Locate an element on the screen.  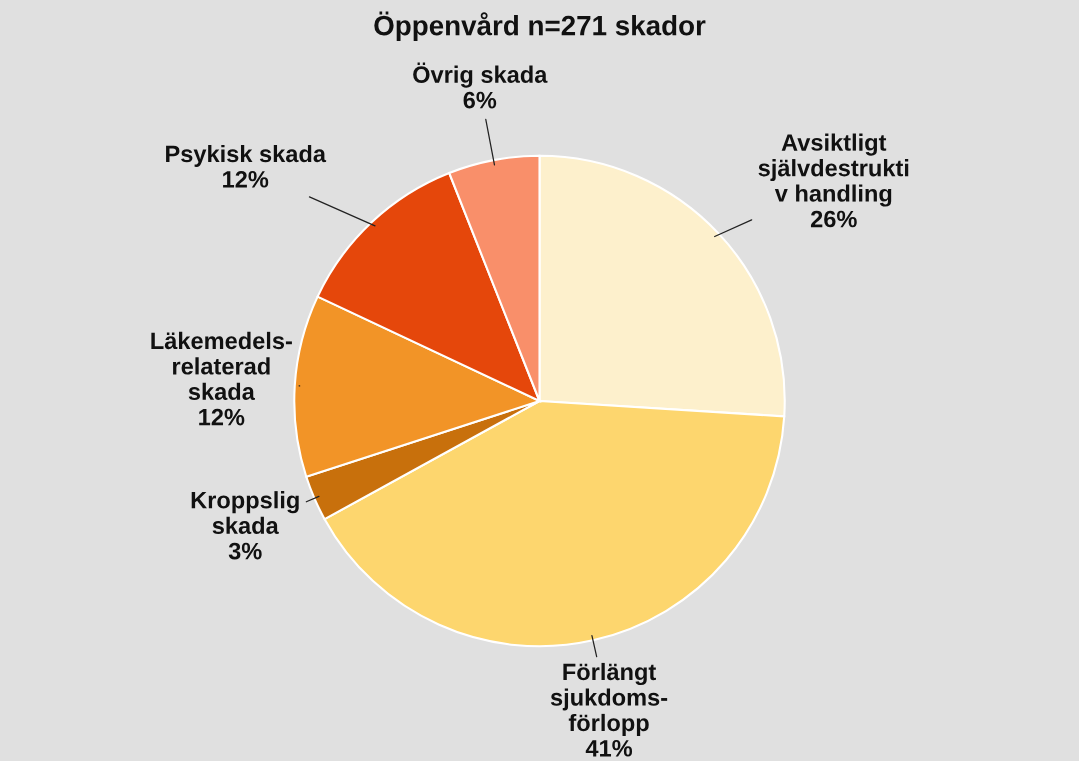
chart-title: Öppenvård n=271 skador is located at coordinates (540, 26).